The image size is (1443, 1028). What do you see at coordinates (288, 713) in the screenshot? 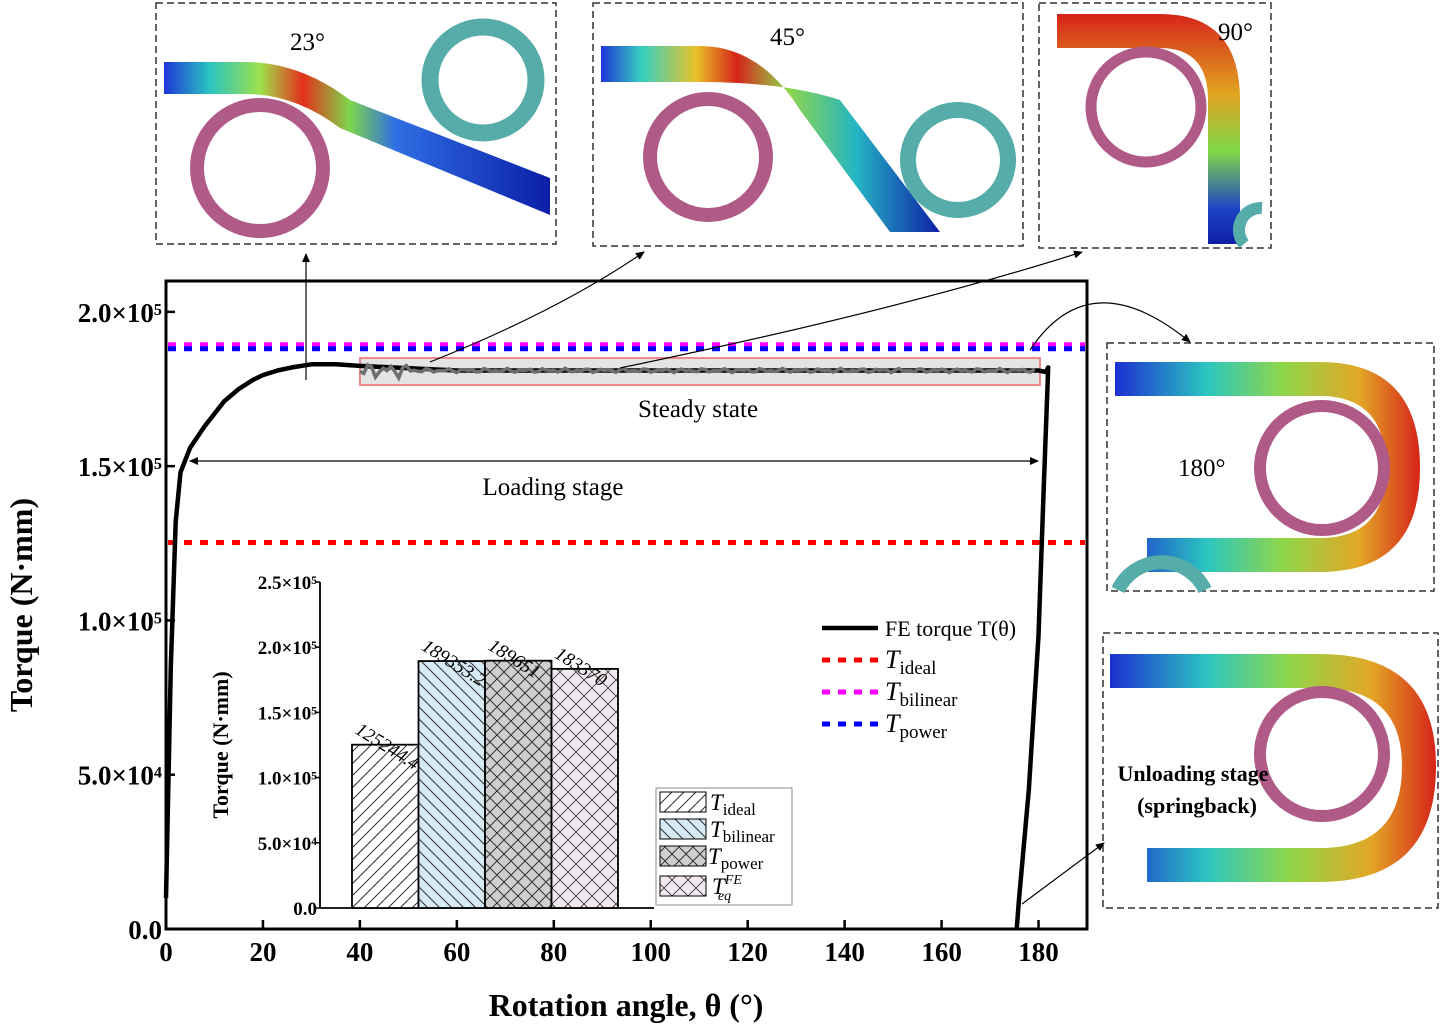
I see `inset-y-tick-label: 1.5×10⁵` at bounding box center [288, 713].